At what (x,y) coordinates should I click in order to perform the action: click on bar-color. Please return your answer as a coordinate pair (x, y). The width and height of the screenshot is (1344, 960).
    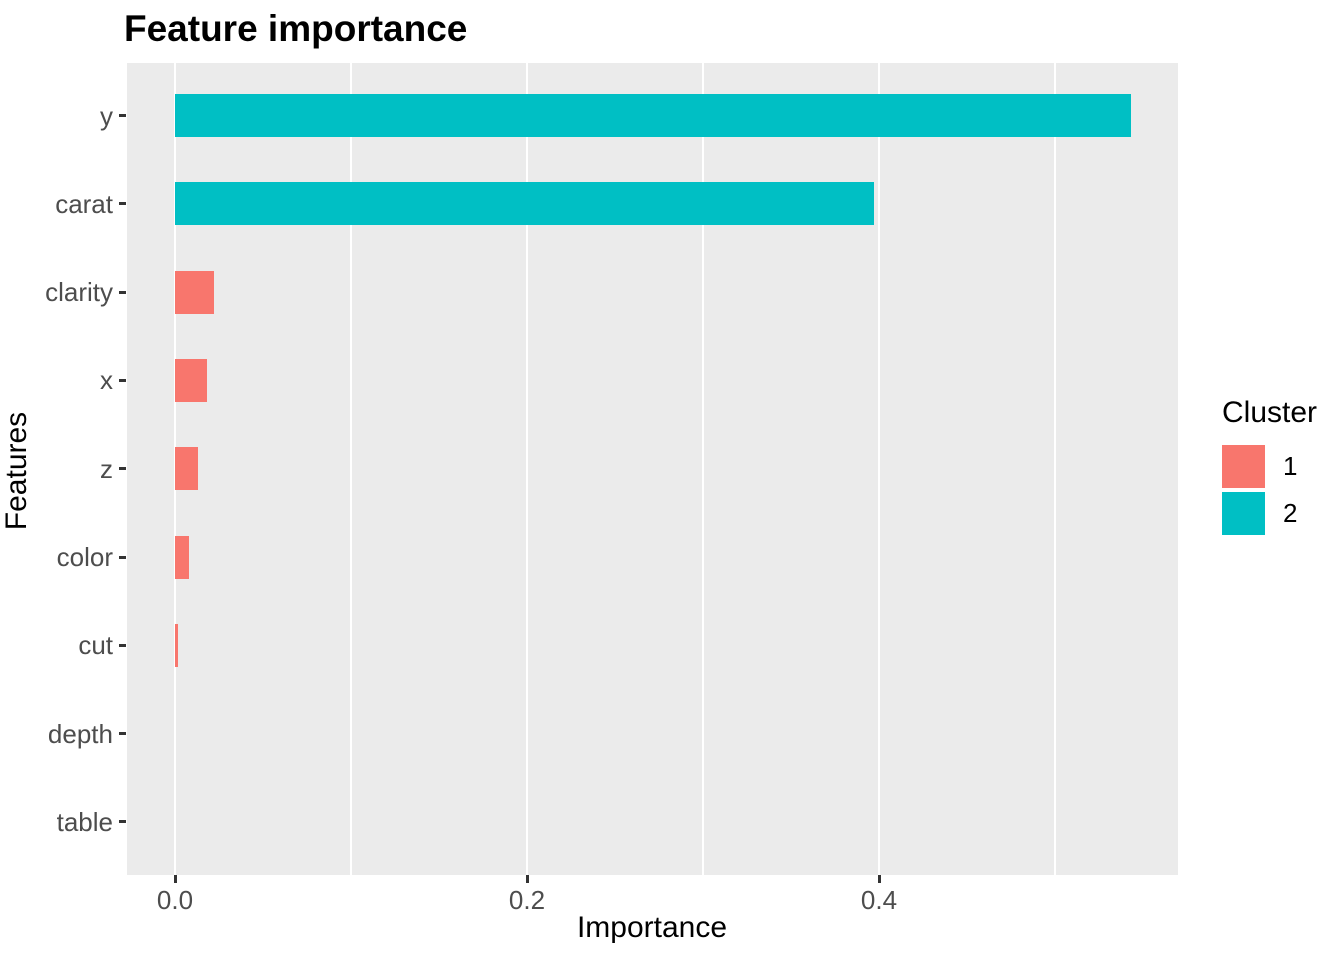
    Looking at the image, I should click on (182, 557).